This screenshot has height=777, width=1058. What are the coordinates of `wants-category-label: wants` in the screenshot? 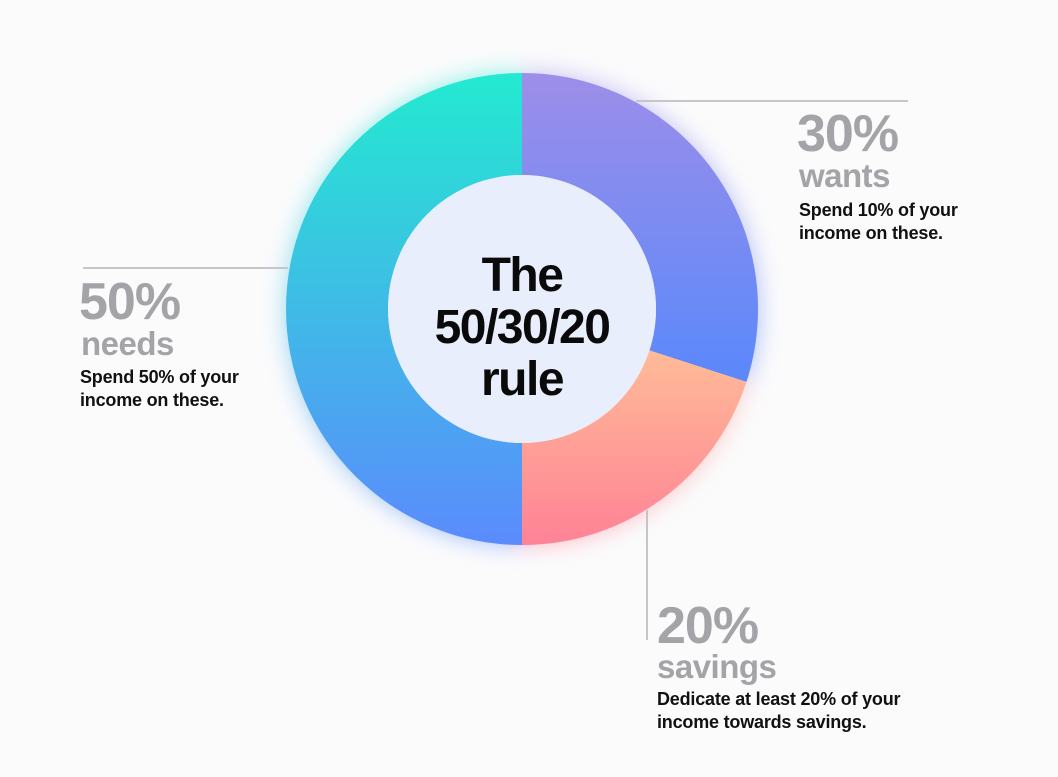 It's located at (845, 175).